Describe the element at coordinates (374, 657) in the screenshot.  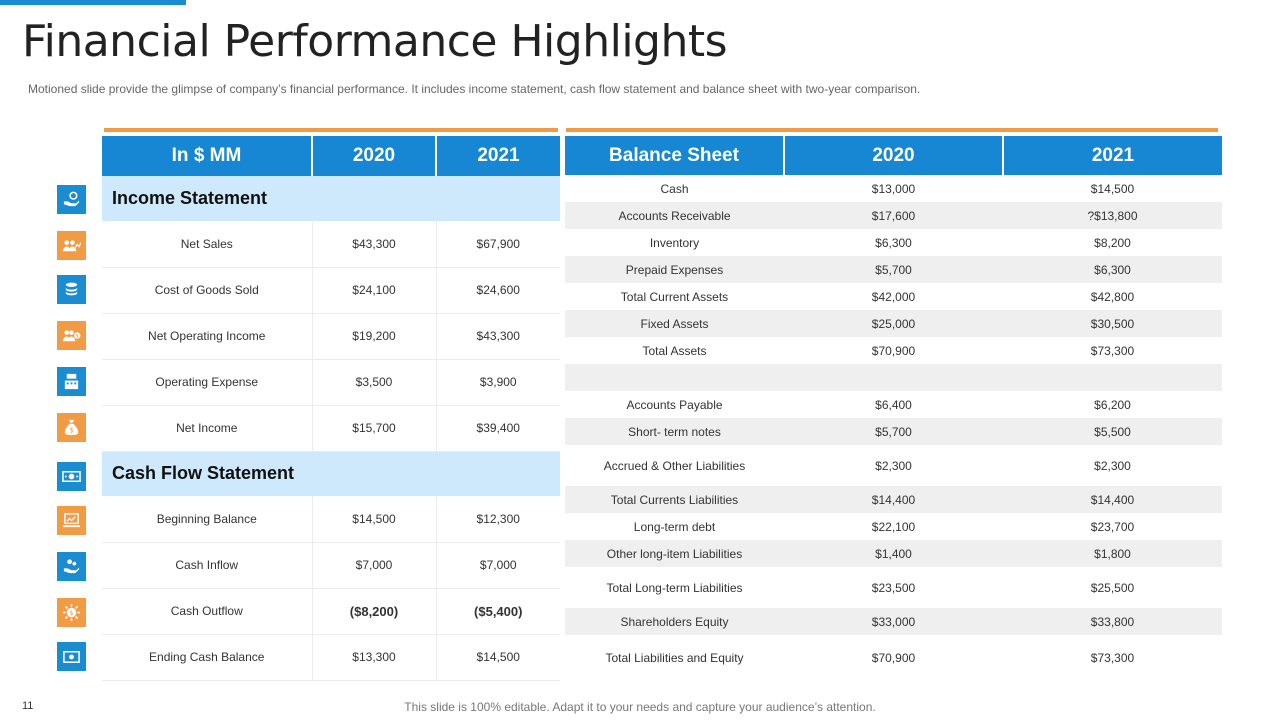
I see `cell-2020: $13,300` at that location.